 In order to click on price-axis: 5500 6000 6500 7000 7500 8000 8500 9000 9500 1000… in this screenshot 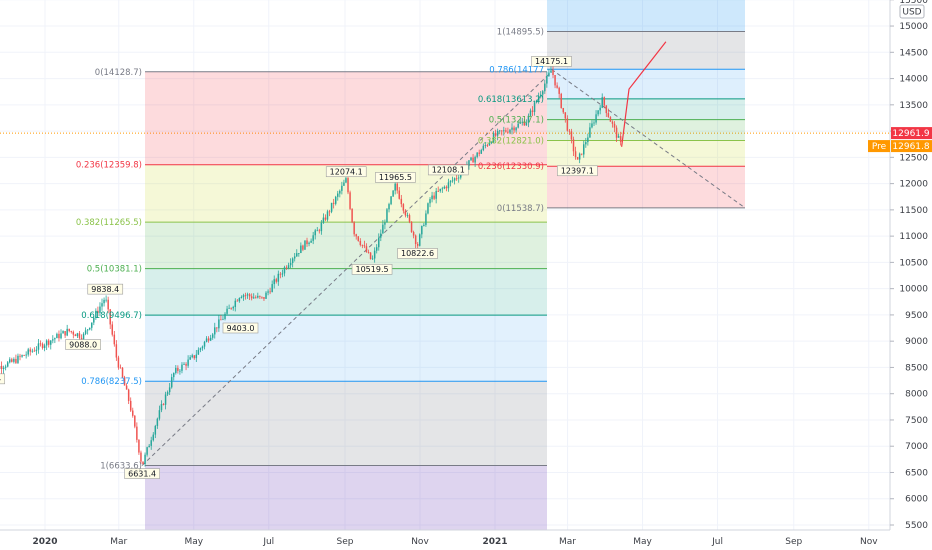, I will do `click(910, 265)`.